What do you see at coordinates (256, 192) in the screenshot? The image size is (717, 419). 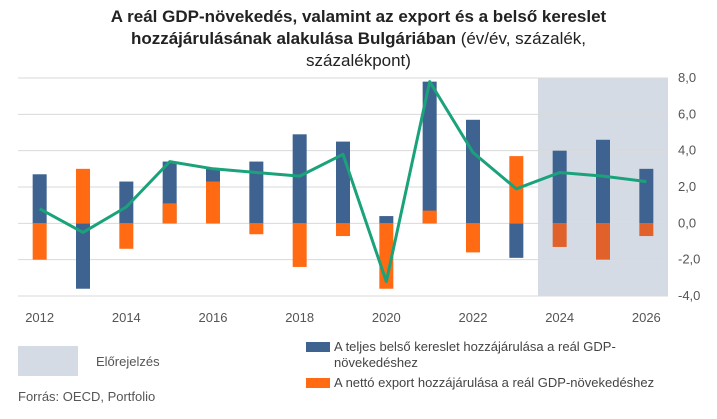 I see `bar-domestic-2017` at bounding box center [256, 192].